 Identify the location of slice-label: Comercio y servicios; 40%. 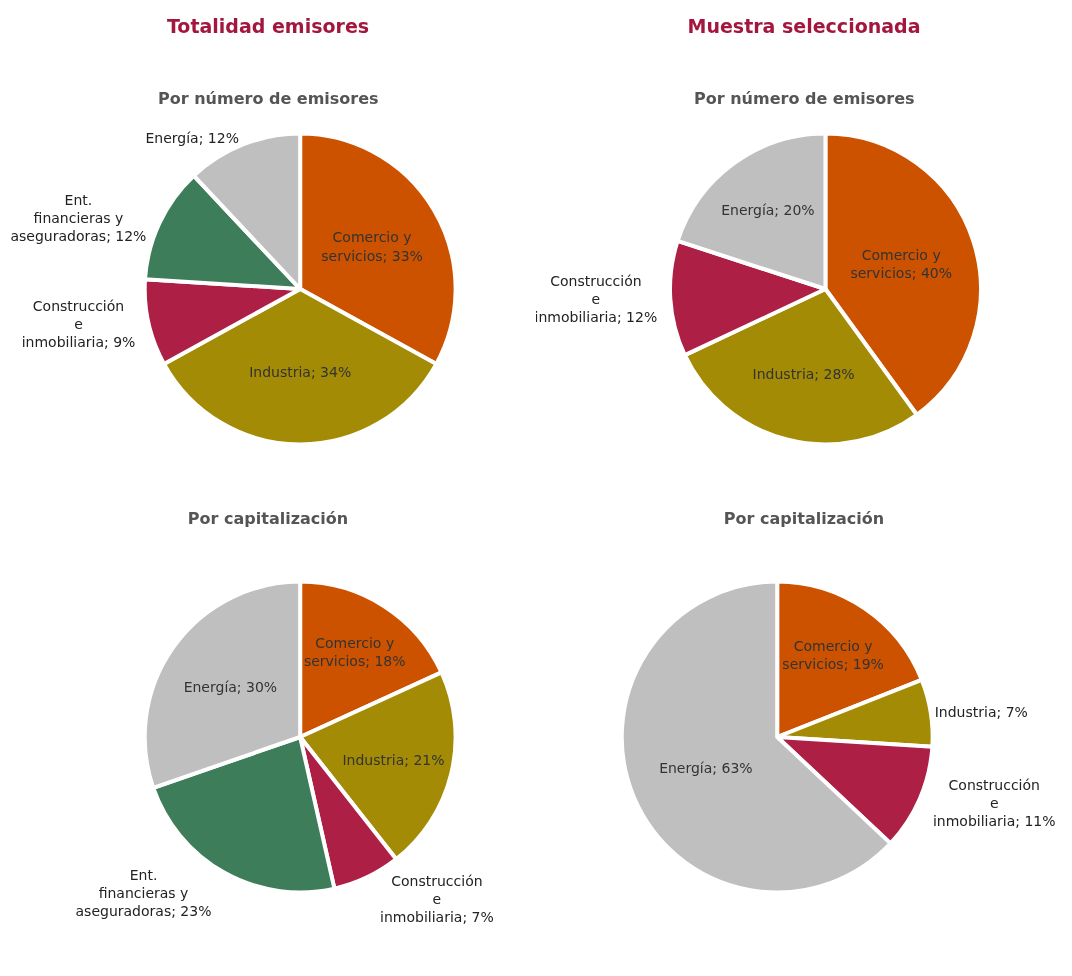
(901, 264).